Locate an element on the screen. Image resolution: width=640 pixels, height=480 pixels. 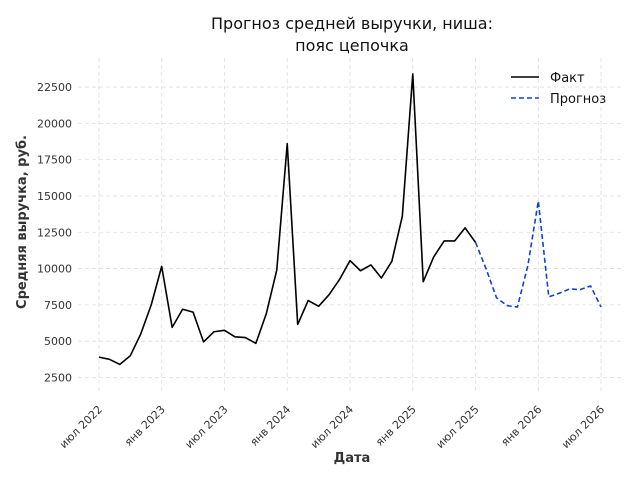
y-tick-label: 17500 is located at coordinates (54, 160).